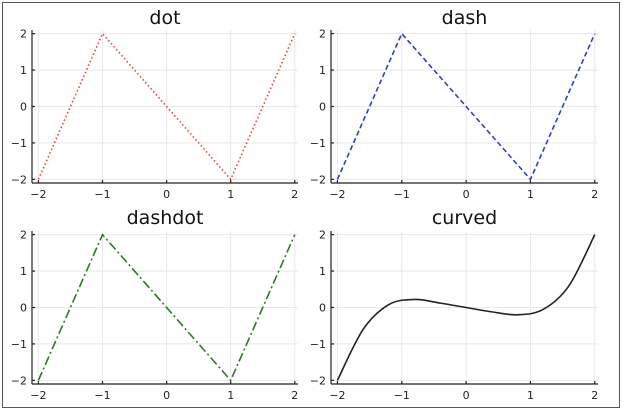 The width and height of the screenshot is (624, 412). Describe the element at coordinates (466, 307) in the screenshot. I see `series-line` at that location.